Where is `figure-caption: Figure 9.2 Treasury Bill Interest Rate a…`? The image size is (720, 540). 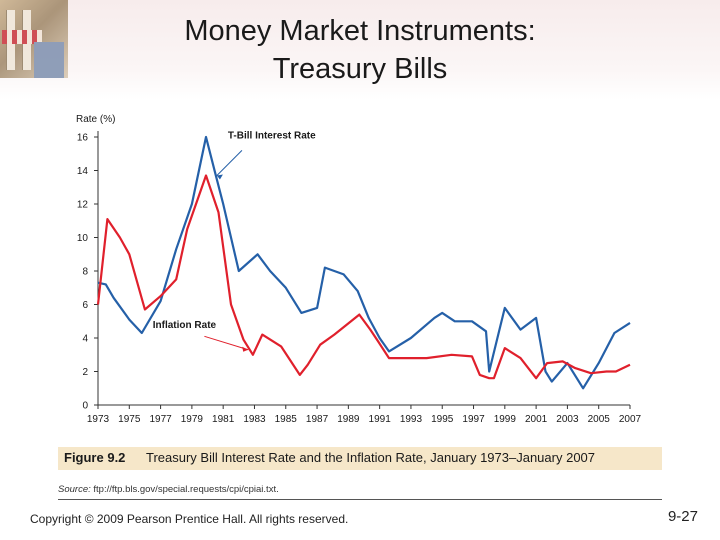 figure-caption: Figure 9.2 Treasury Bill Interest Rate a… is located at coordinates (360, 458).